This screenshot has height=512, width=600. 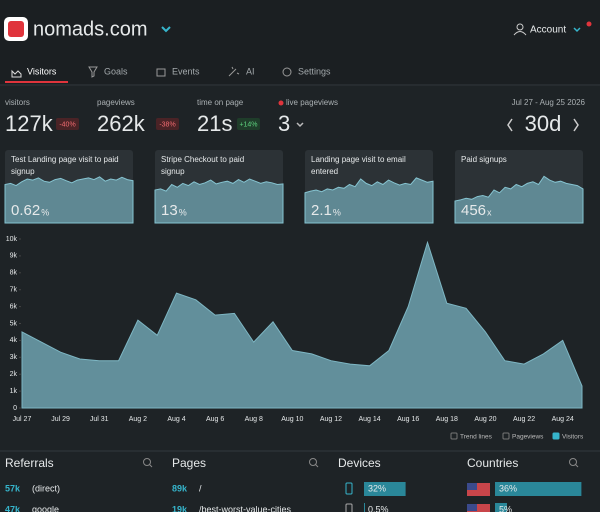 What do you see at coordinates (14, 256) in the screenshot?
I see `y-tick-label: 9k` at bounding box center [14, 256].